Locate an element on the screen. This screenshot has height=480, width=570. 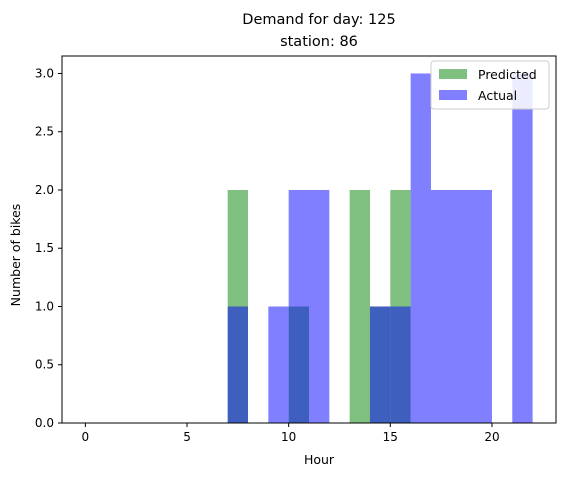
y-tick-label: 1.5 is located at coordinates (44, 248).